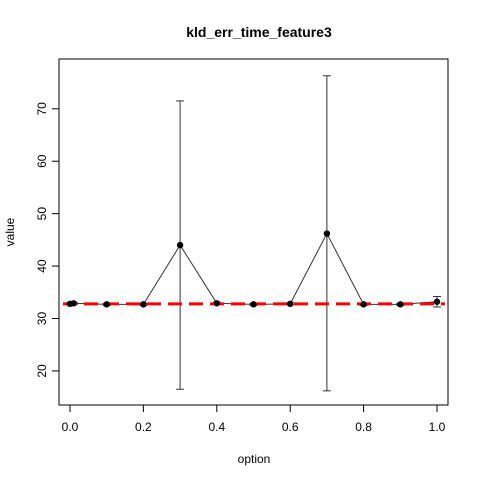 Image resolution: width=480 pixels, height=480 pixels. Describe the element at coordinates (216, 427) in the screenshot. I see `x-tick-label: 0.4` at that location.